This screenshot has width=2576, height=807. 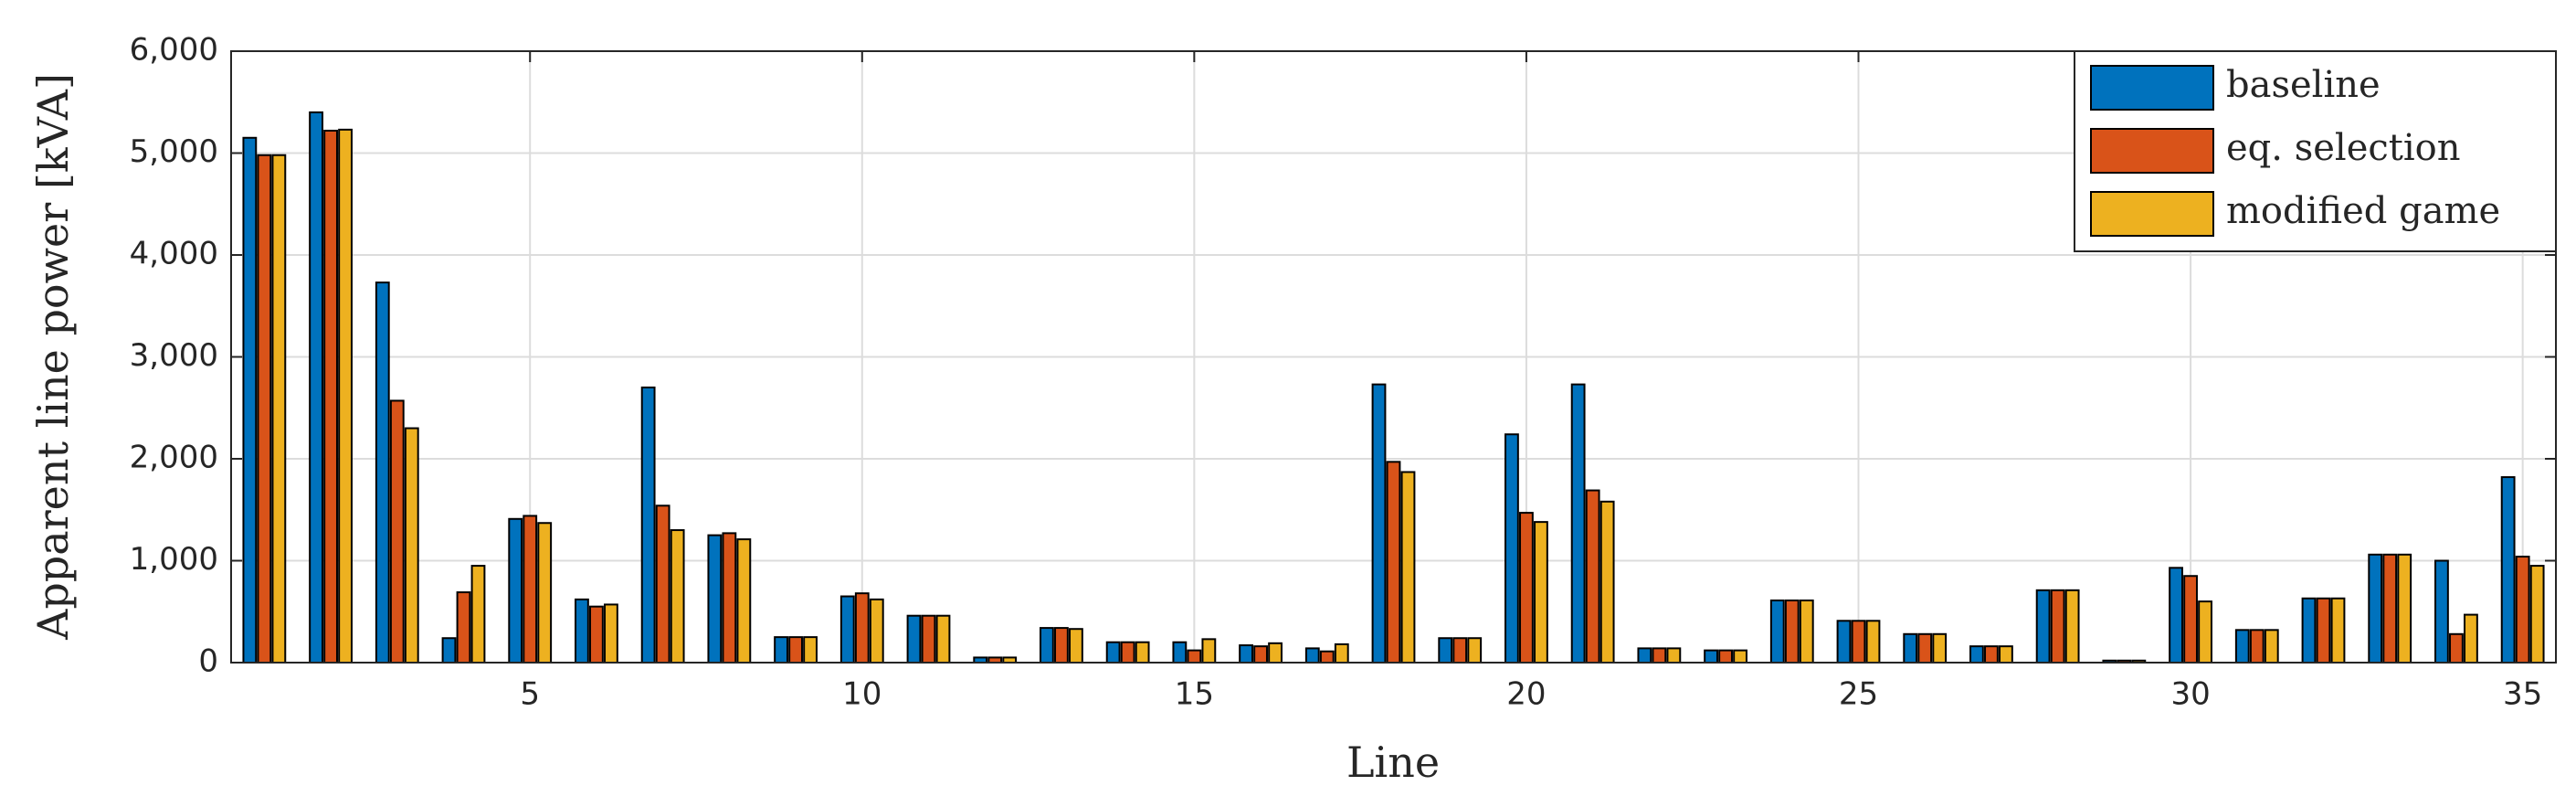 I want to click on x-tick-label: 10, so click(x=862, y=694).